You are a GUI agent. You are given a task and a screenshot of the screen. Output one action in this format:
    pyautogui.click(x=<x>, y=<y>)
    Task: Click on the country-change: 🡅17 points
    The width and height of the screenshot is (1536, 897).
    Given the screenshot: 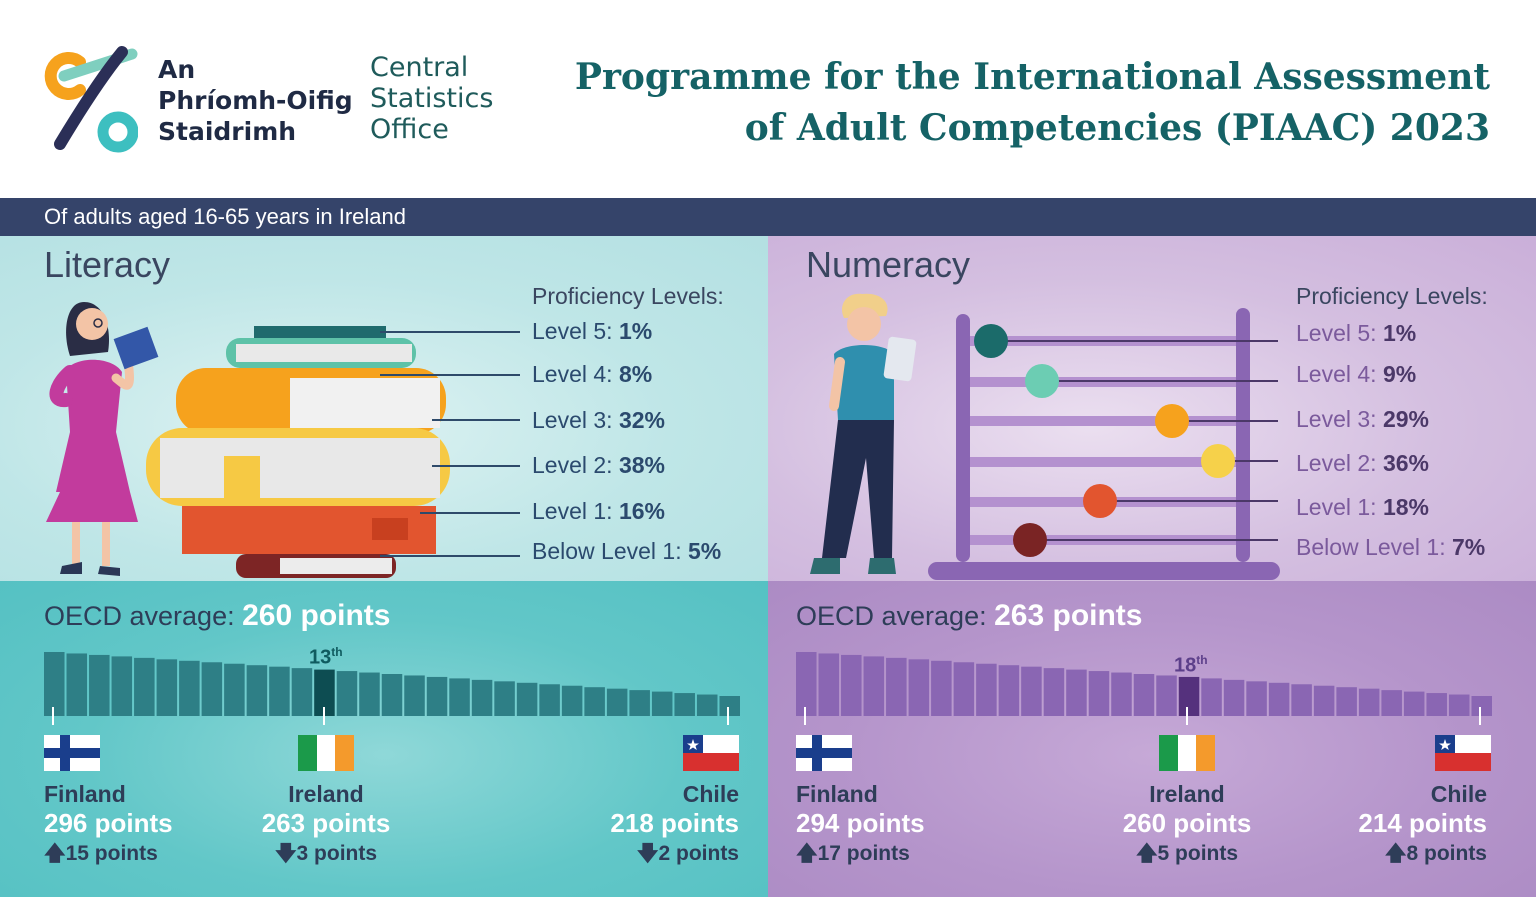 What is the action you would take?
    pyautogui.click(x=853, y=853)
    